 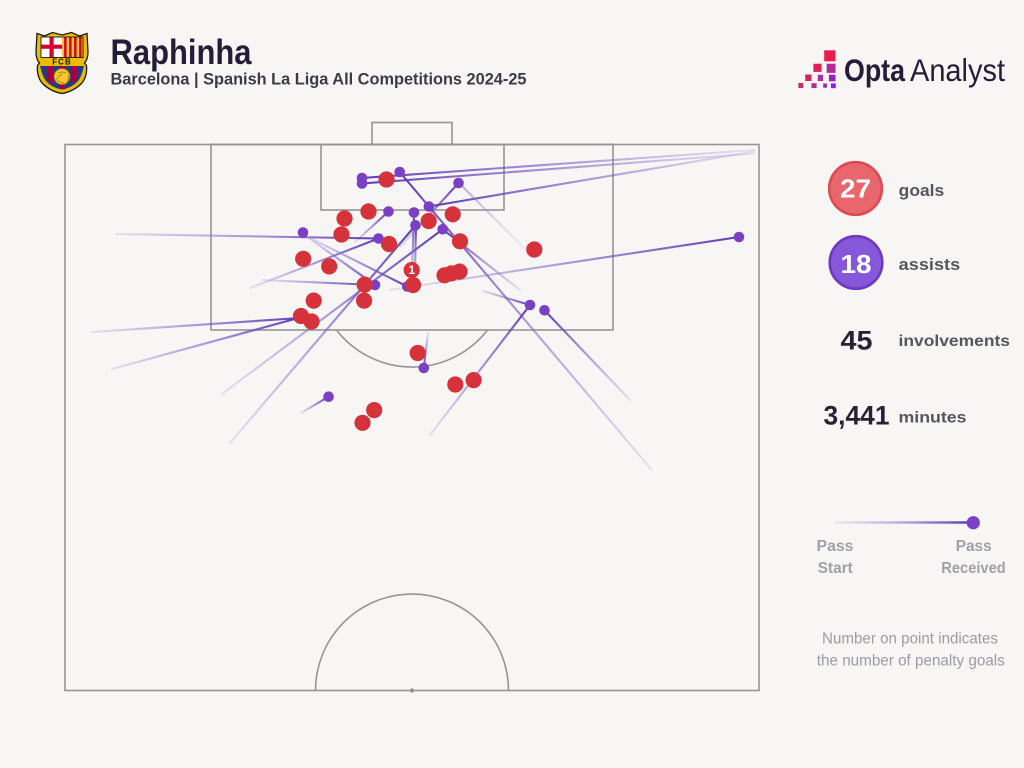 I want to click on svg-text: involvements, so click(x=955, y=341).